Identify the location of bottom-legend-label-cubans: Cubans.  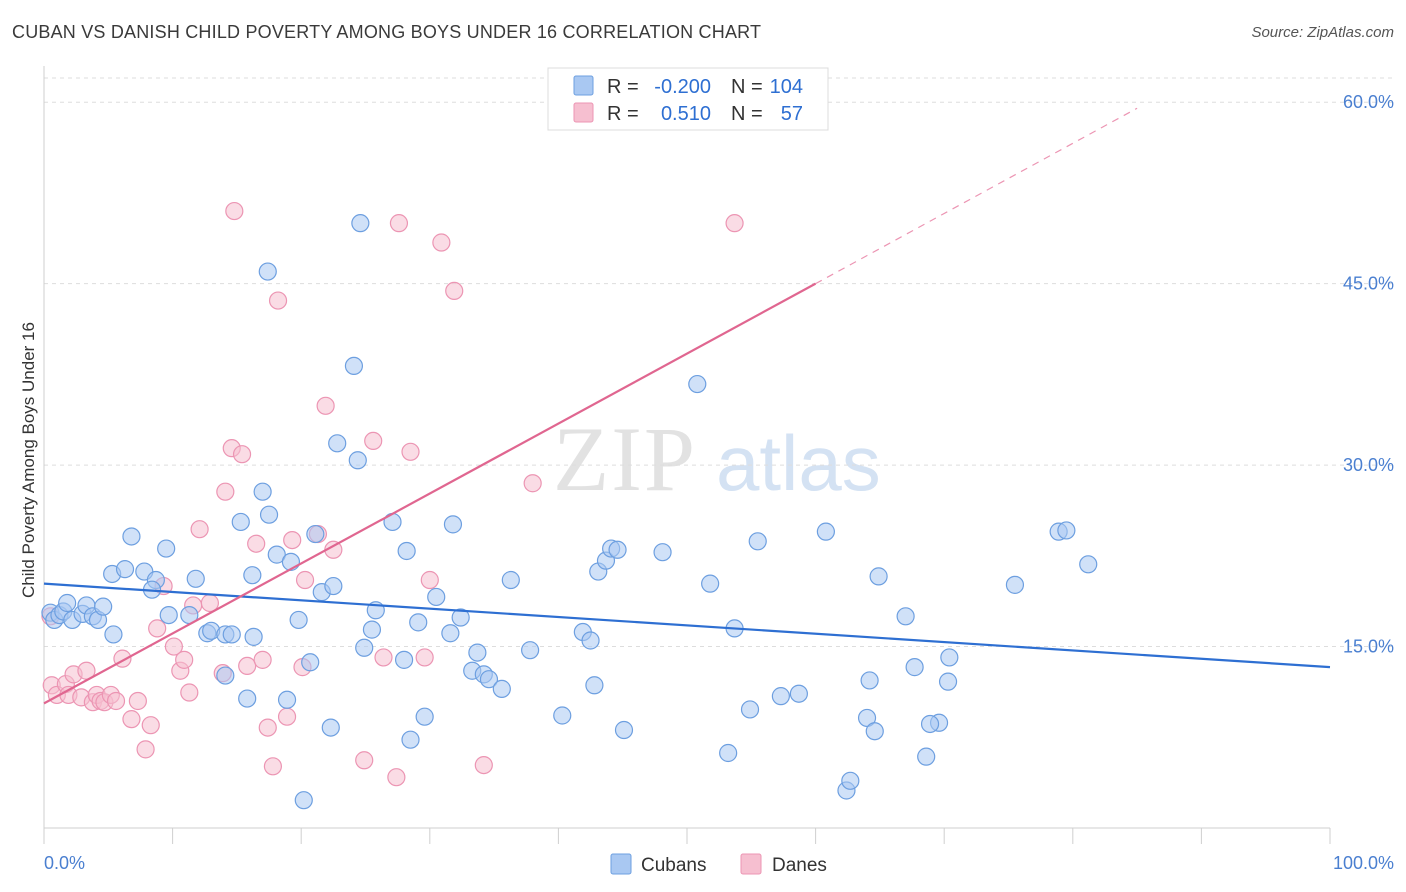
(674, 865).